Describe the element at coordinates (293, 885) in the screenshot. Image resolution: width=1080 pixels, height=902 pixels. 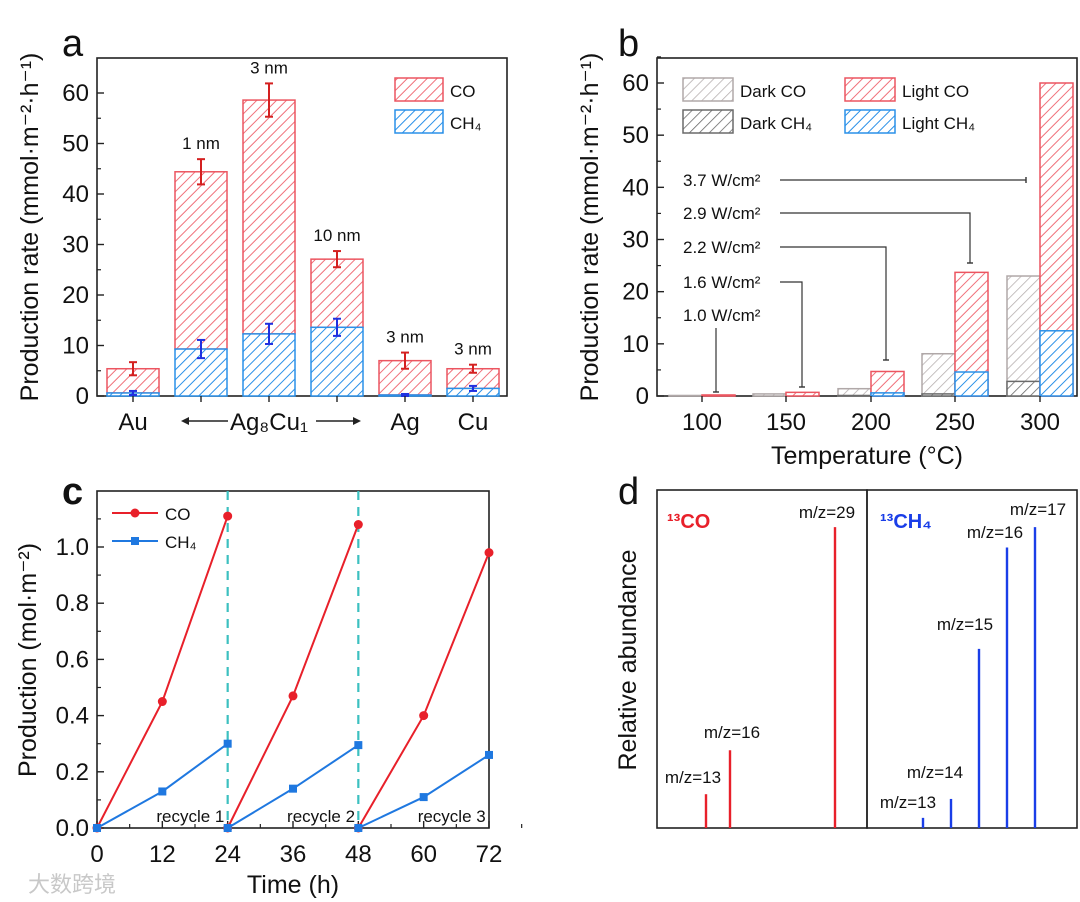
I see `x-axis-title: Time (h)` at that location.